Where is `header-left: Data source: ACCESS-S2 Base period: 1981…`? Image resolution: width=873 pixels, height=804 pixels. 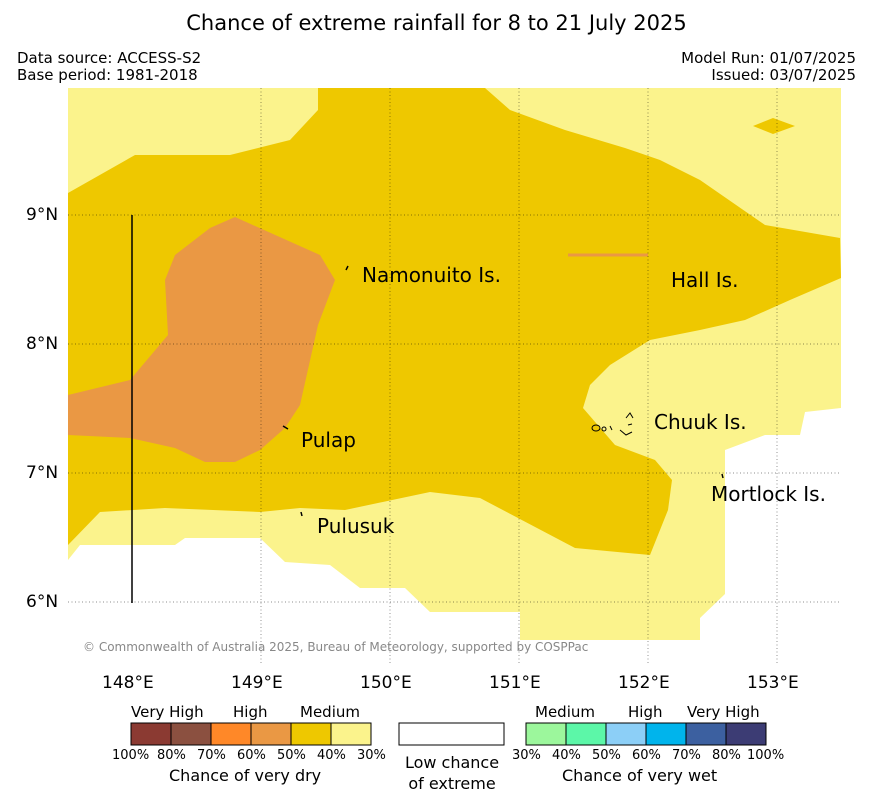
header-left: Data source: ACCESS-S2 Base period: 1981… is located at coordinates (109, 67).